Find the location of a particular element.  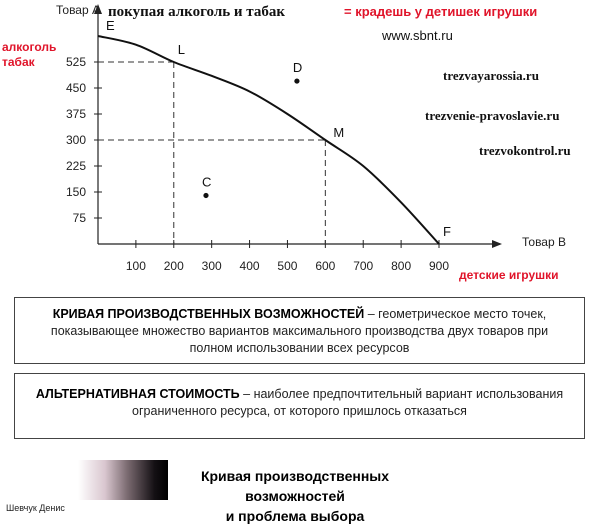

point-label-d: D is located at coordinates (297, 67).